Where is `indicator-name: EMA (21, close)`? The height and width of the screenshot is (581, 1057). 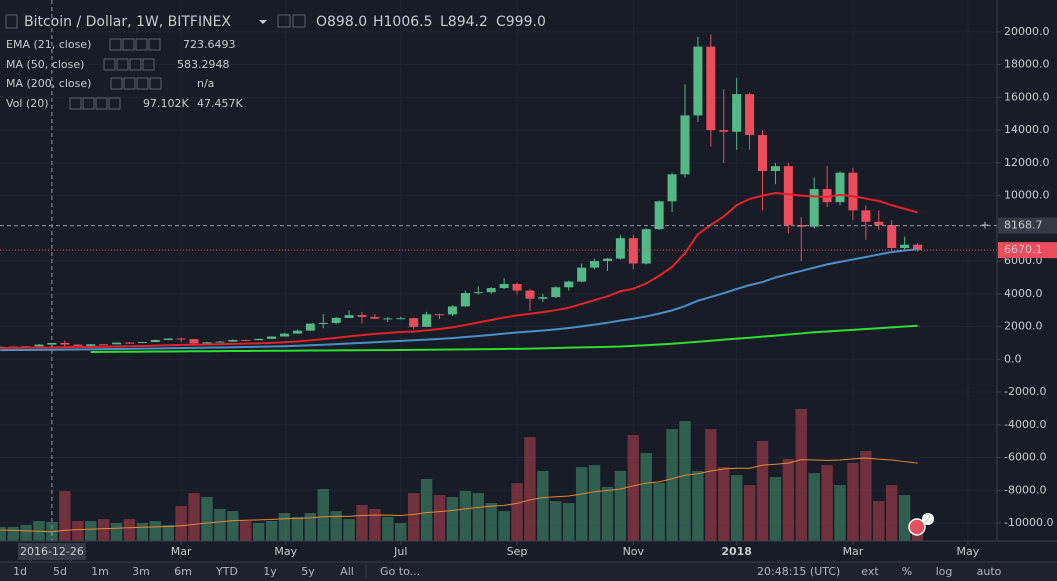 indicator-name: EMA (21, close) is located at coordinates (48, 44).